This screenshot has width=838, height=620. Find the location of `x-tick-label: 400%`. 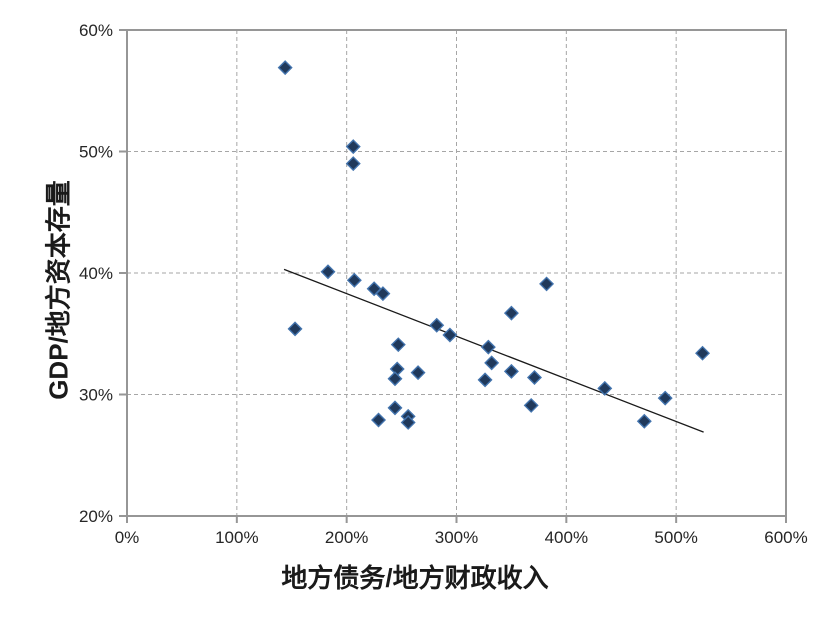

x-tick-label: 400% is located at coordinates (566, 537).